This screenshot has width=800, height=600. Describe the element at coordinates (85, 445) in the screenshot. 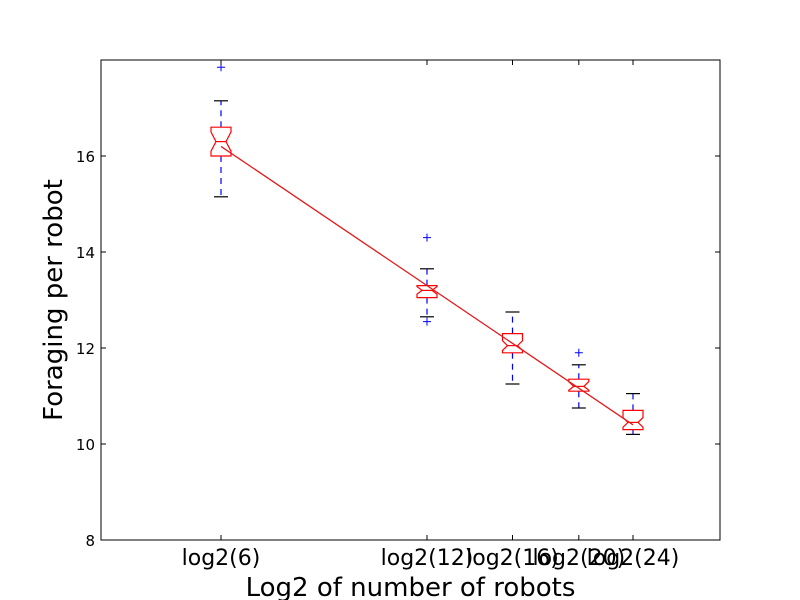

I see `y-tick-label: 10` at that location.